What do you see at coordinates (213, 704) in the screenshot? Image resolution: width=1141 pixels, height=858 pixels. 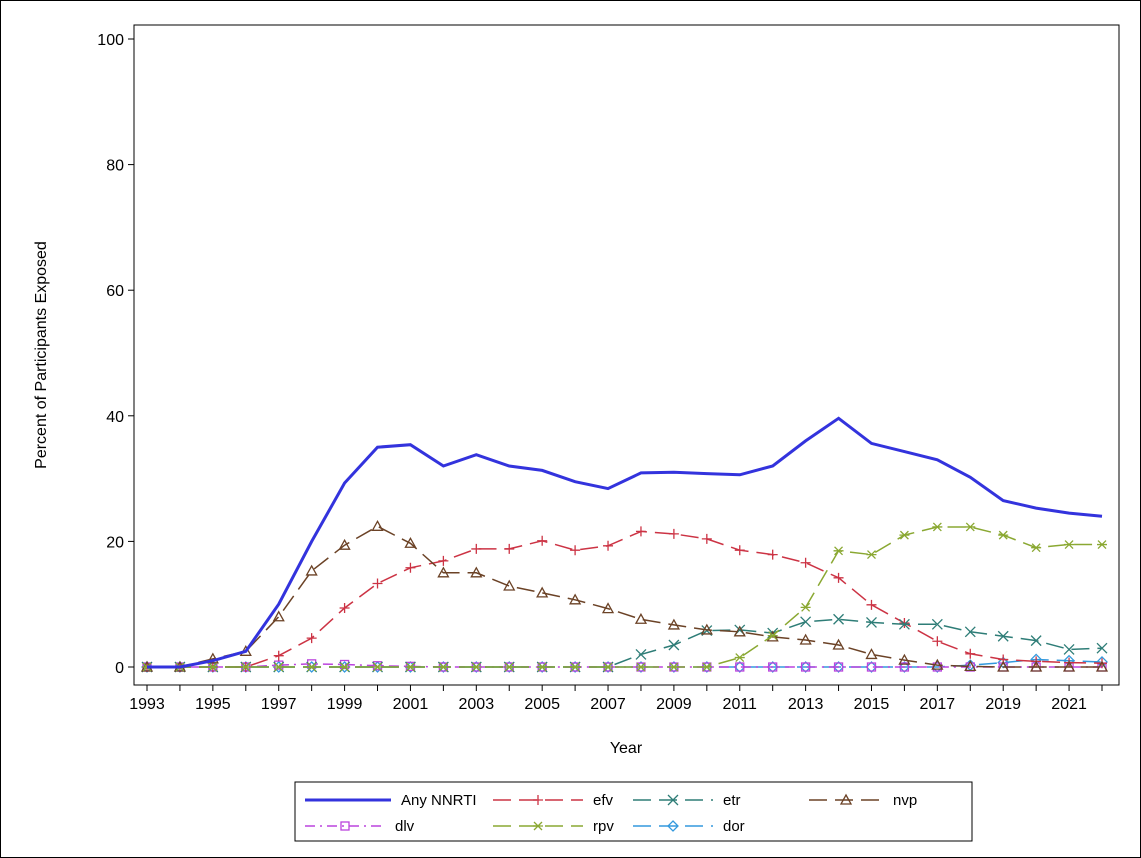 I see `x-tick-label: 1995` at bounding box center [213, 704].